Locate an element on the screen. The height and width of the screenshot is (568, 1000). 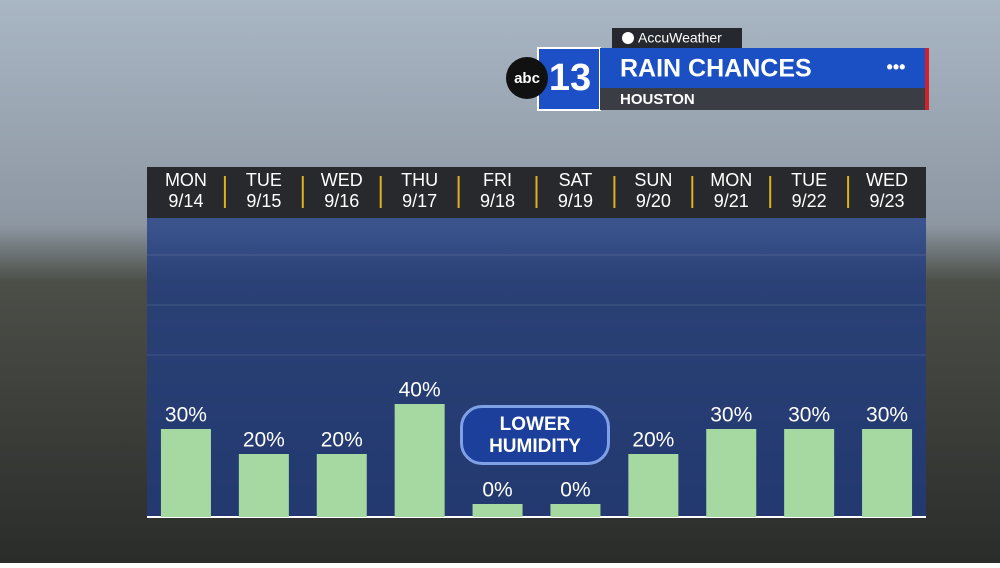
menu-dots: ••• is located at coordinates (896, 67).